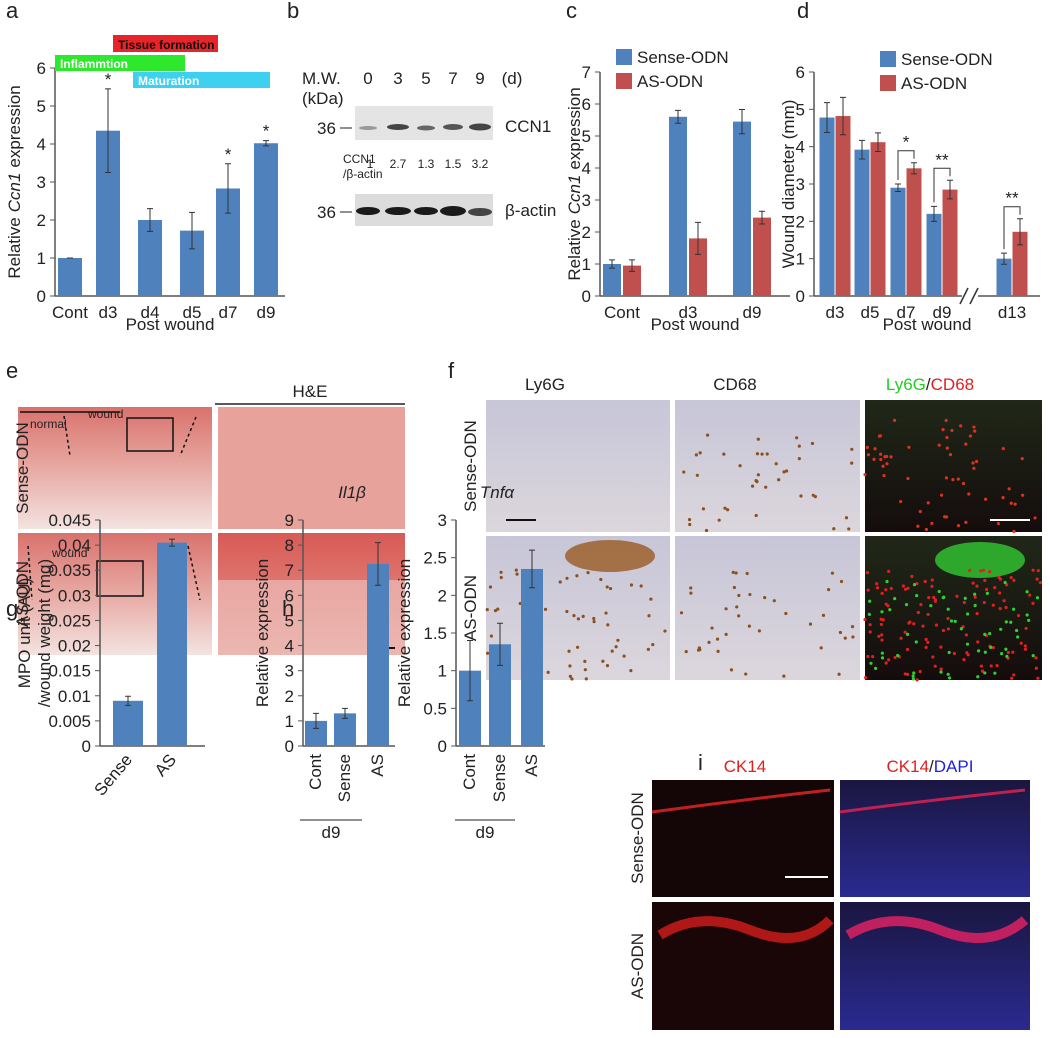 Image resolution: width=1050 pixels, height=1038 pixels. I want to click on stain: CK14, so click(908, 766).